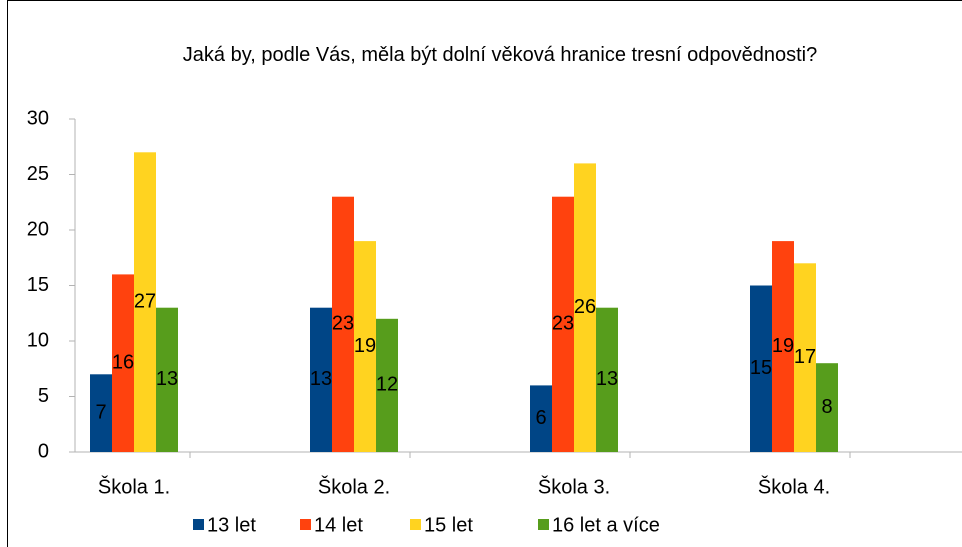 The width and height of the screenshot is (962, 547). What do you see at coordinates (38, 174) in the screenshot?
I see `y-tick-label: 25` at bounding box center [38, 174].